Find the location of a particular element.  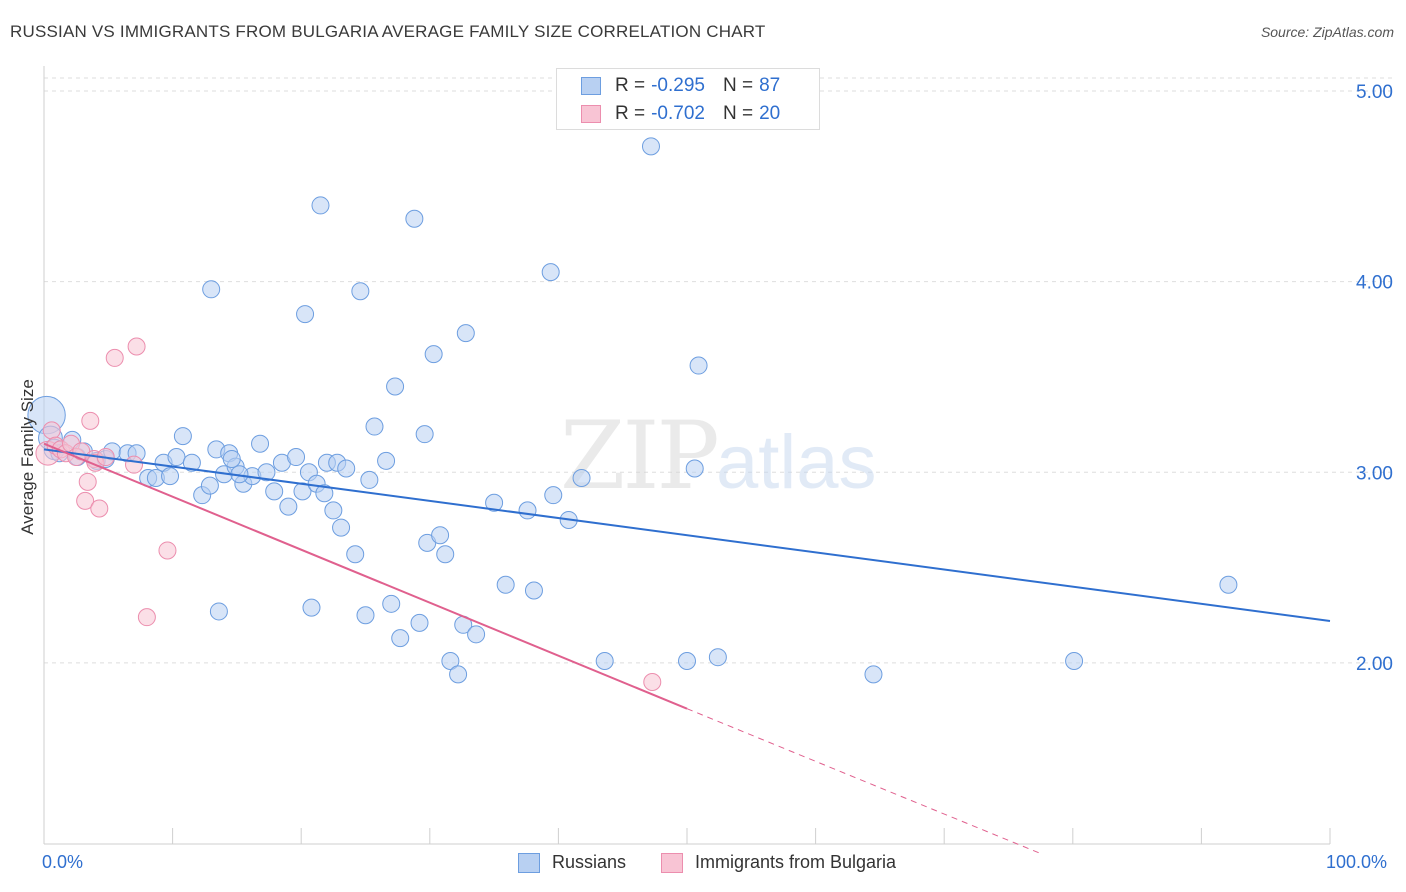

watermark: ZIP atlas is located at coordinates (718, 456).